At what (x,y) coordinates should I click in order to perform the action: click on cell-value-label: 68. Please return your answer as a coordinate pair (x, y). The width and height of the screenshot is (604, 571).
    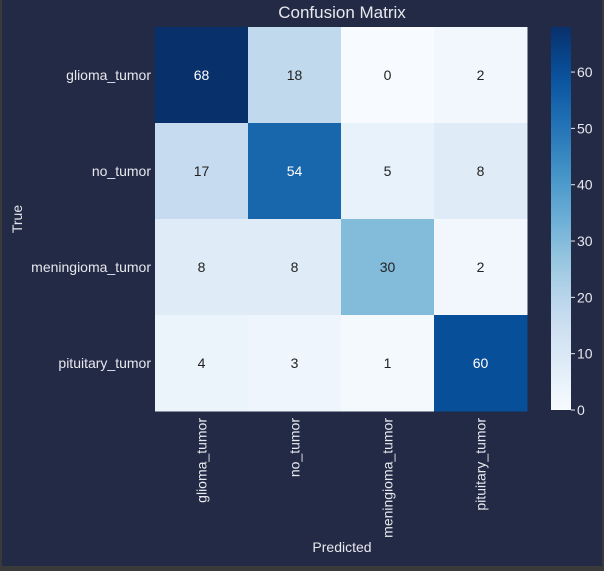
    Looking at the image, I should click on (202, 75).